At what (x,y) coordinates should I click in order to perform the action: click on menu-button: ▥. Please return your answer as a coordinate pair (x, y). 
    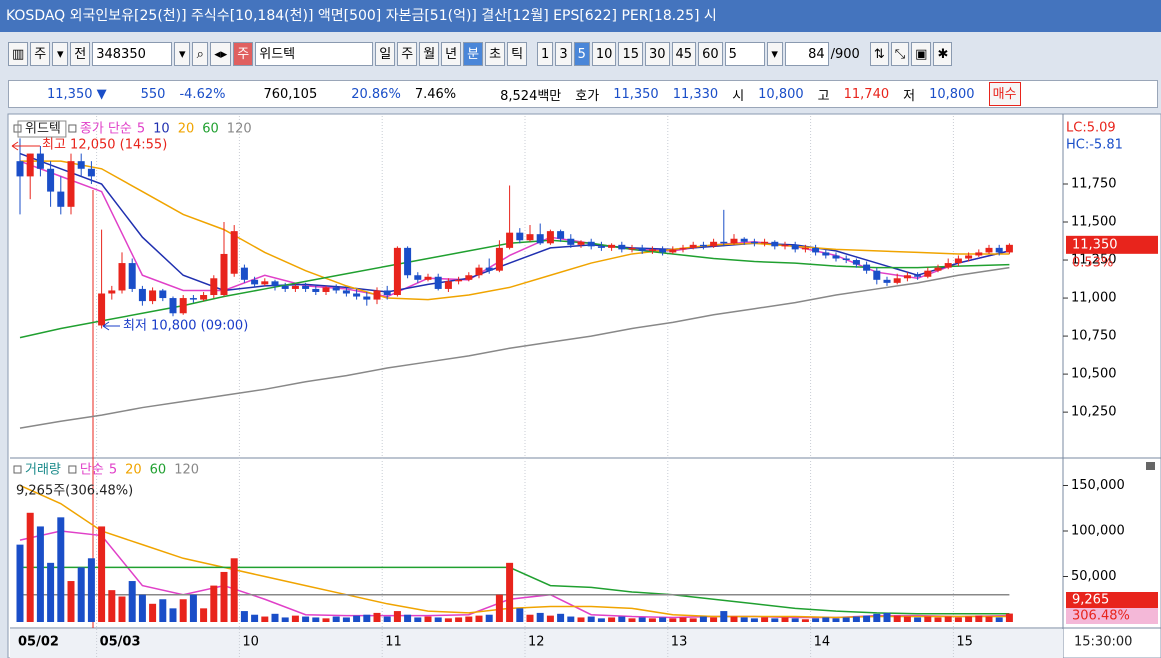
    Looking at the image, I should click on (18, 54).